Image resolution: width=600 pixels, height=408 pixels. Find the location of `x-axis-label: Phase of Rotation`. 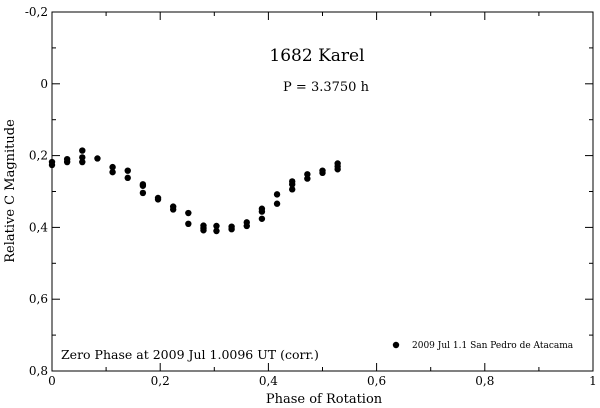

x-axis-label: Phase of Rotation is located at coordinates (324, 399).